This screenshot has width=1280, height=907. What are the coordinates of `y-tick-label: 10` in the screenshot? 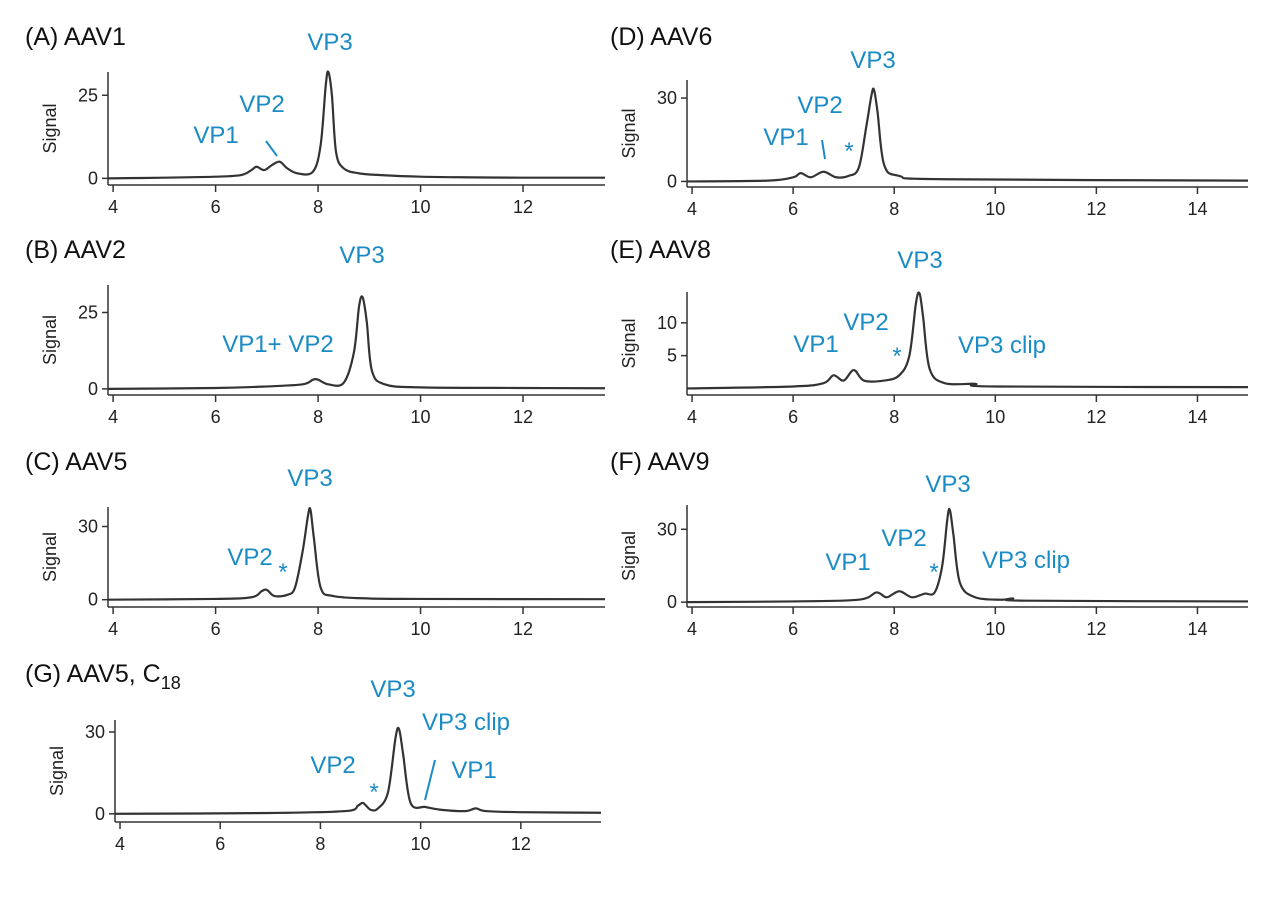 It's located at (667, 323).